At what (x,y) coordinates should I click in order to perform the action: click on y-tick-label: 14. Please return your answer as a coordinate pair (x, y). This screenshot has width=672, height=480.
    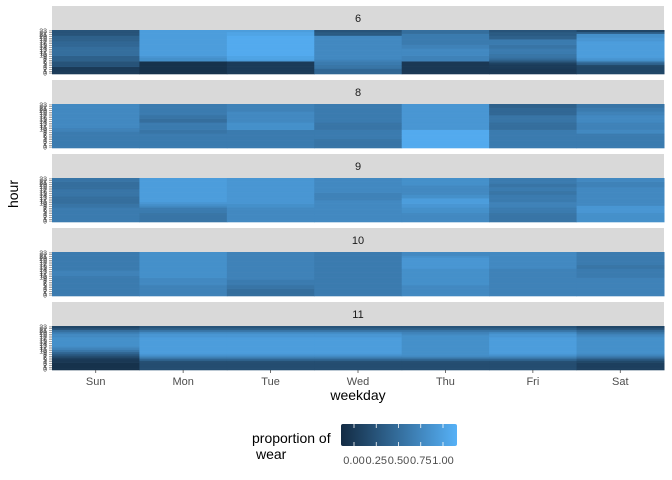
    Looking at the image, I should click on (43, 344).